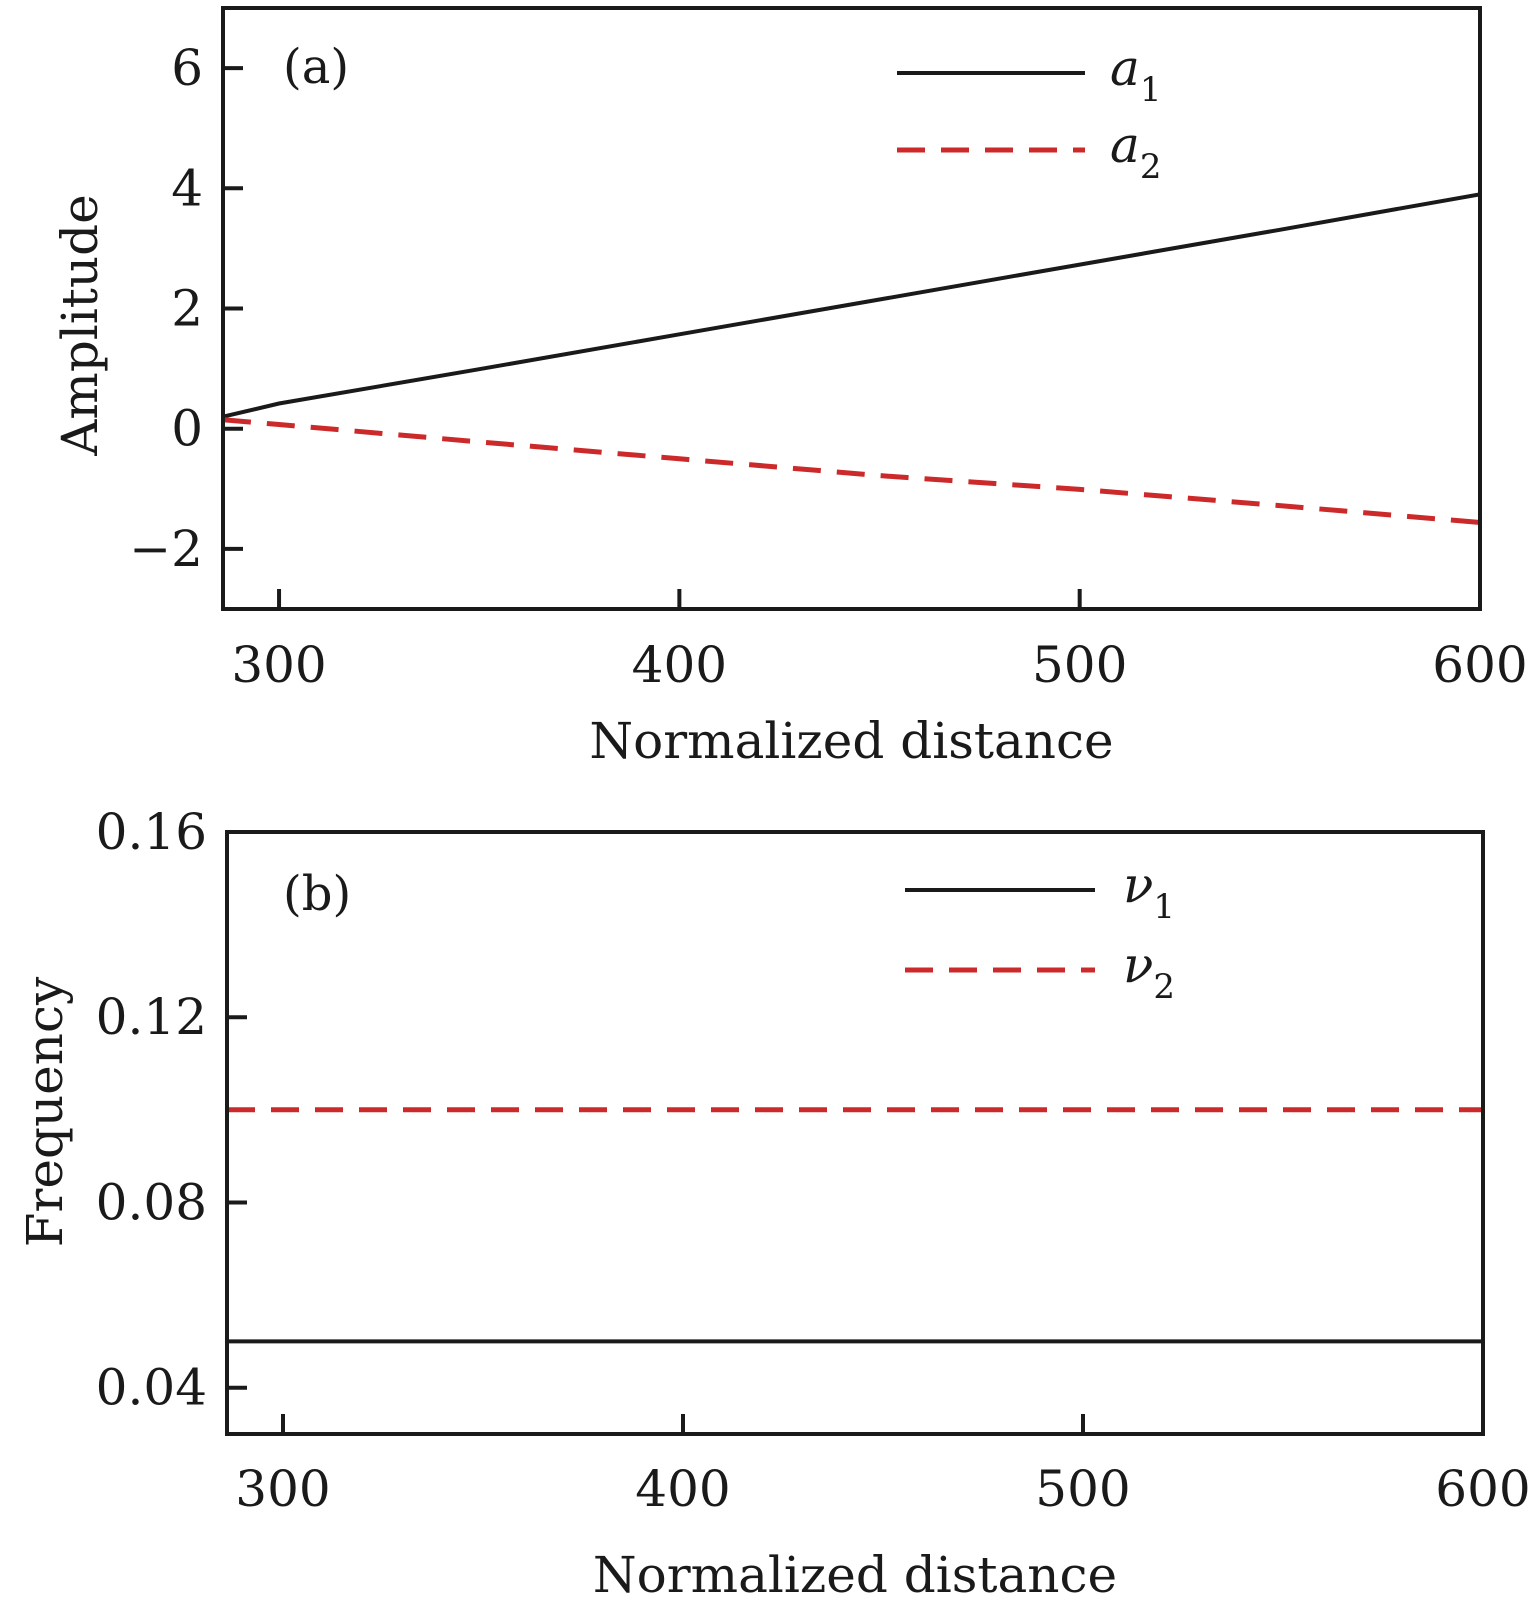 This screenshot has width=1536, height=1600. What do you see at coordinates (187, 68) in the screenshot?
I see `y-tick-label: 6` at bounding box center [187, 68].